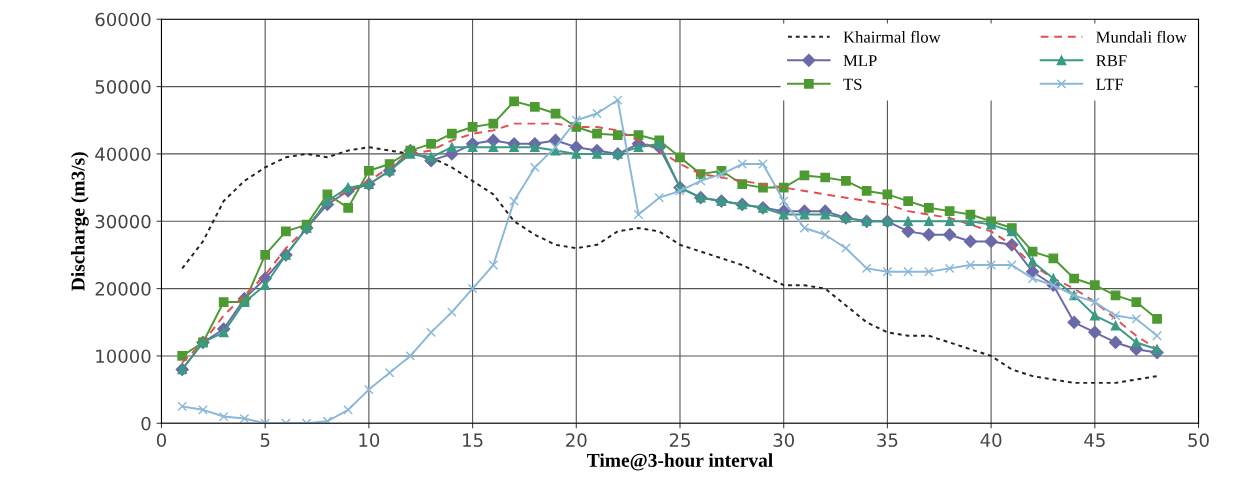 The height and width of the screenshot is (481, 1242). Describe the element at coordinates (576, 440) in the screenshot. I see `x-tick-label: 20` at that location.